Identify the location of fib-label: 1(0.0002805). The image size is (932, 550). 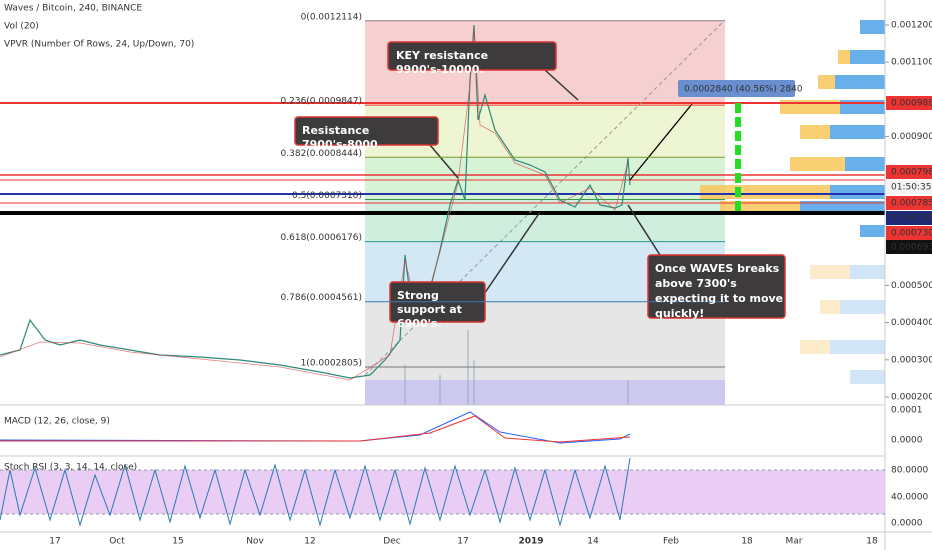
(331, 364).